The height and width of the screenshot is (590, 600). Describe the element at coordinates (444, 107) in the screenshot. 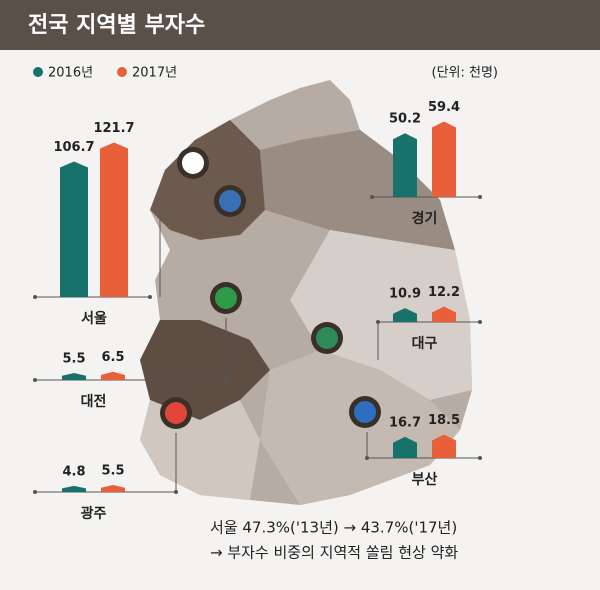

I see `value-label: 59.4` at that location.